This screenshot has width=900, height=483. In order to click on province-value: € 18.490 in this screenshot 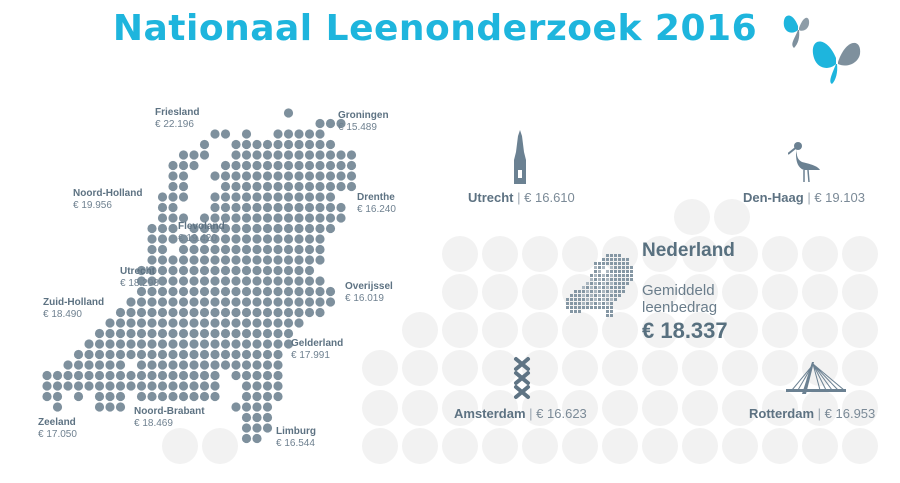, I will do `click(62, 314)`.